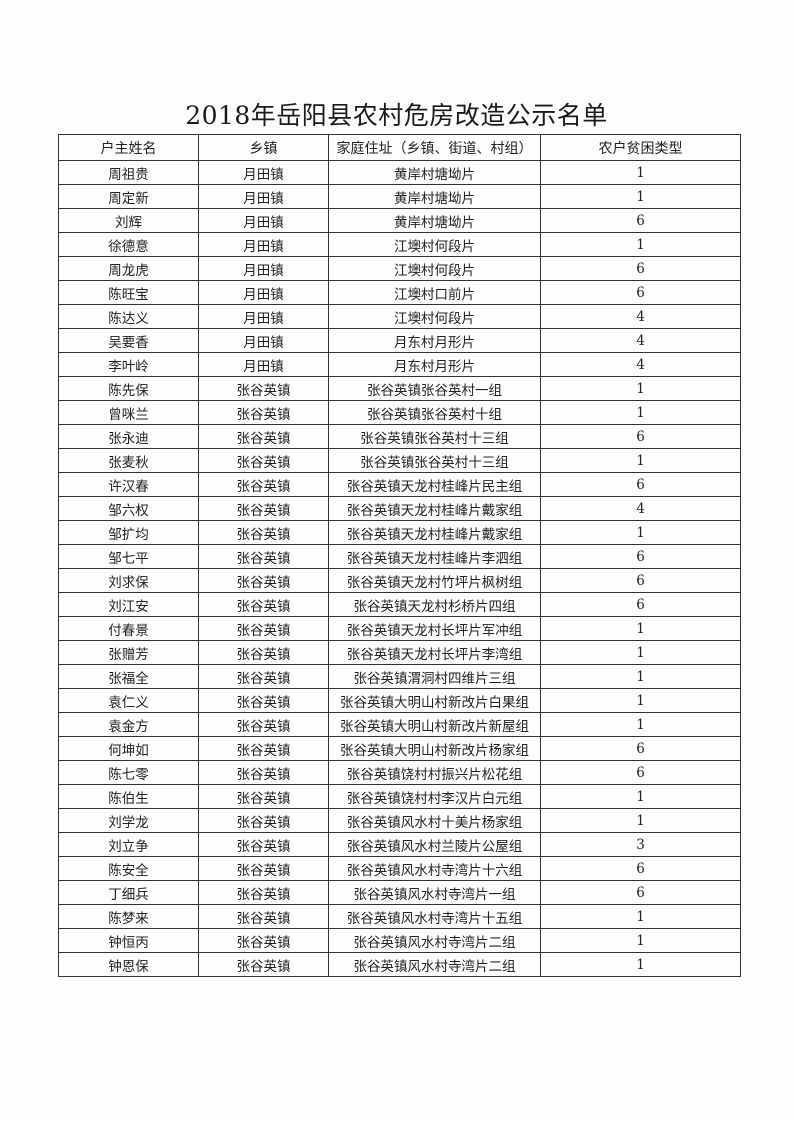  What do you see at coordinates (399, 748) in the screenshot?
I see `table-row: 何坤如 张谷英镇 张谷英镇大明山村新改片杨家组 6` at bounding box center [399, 748].